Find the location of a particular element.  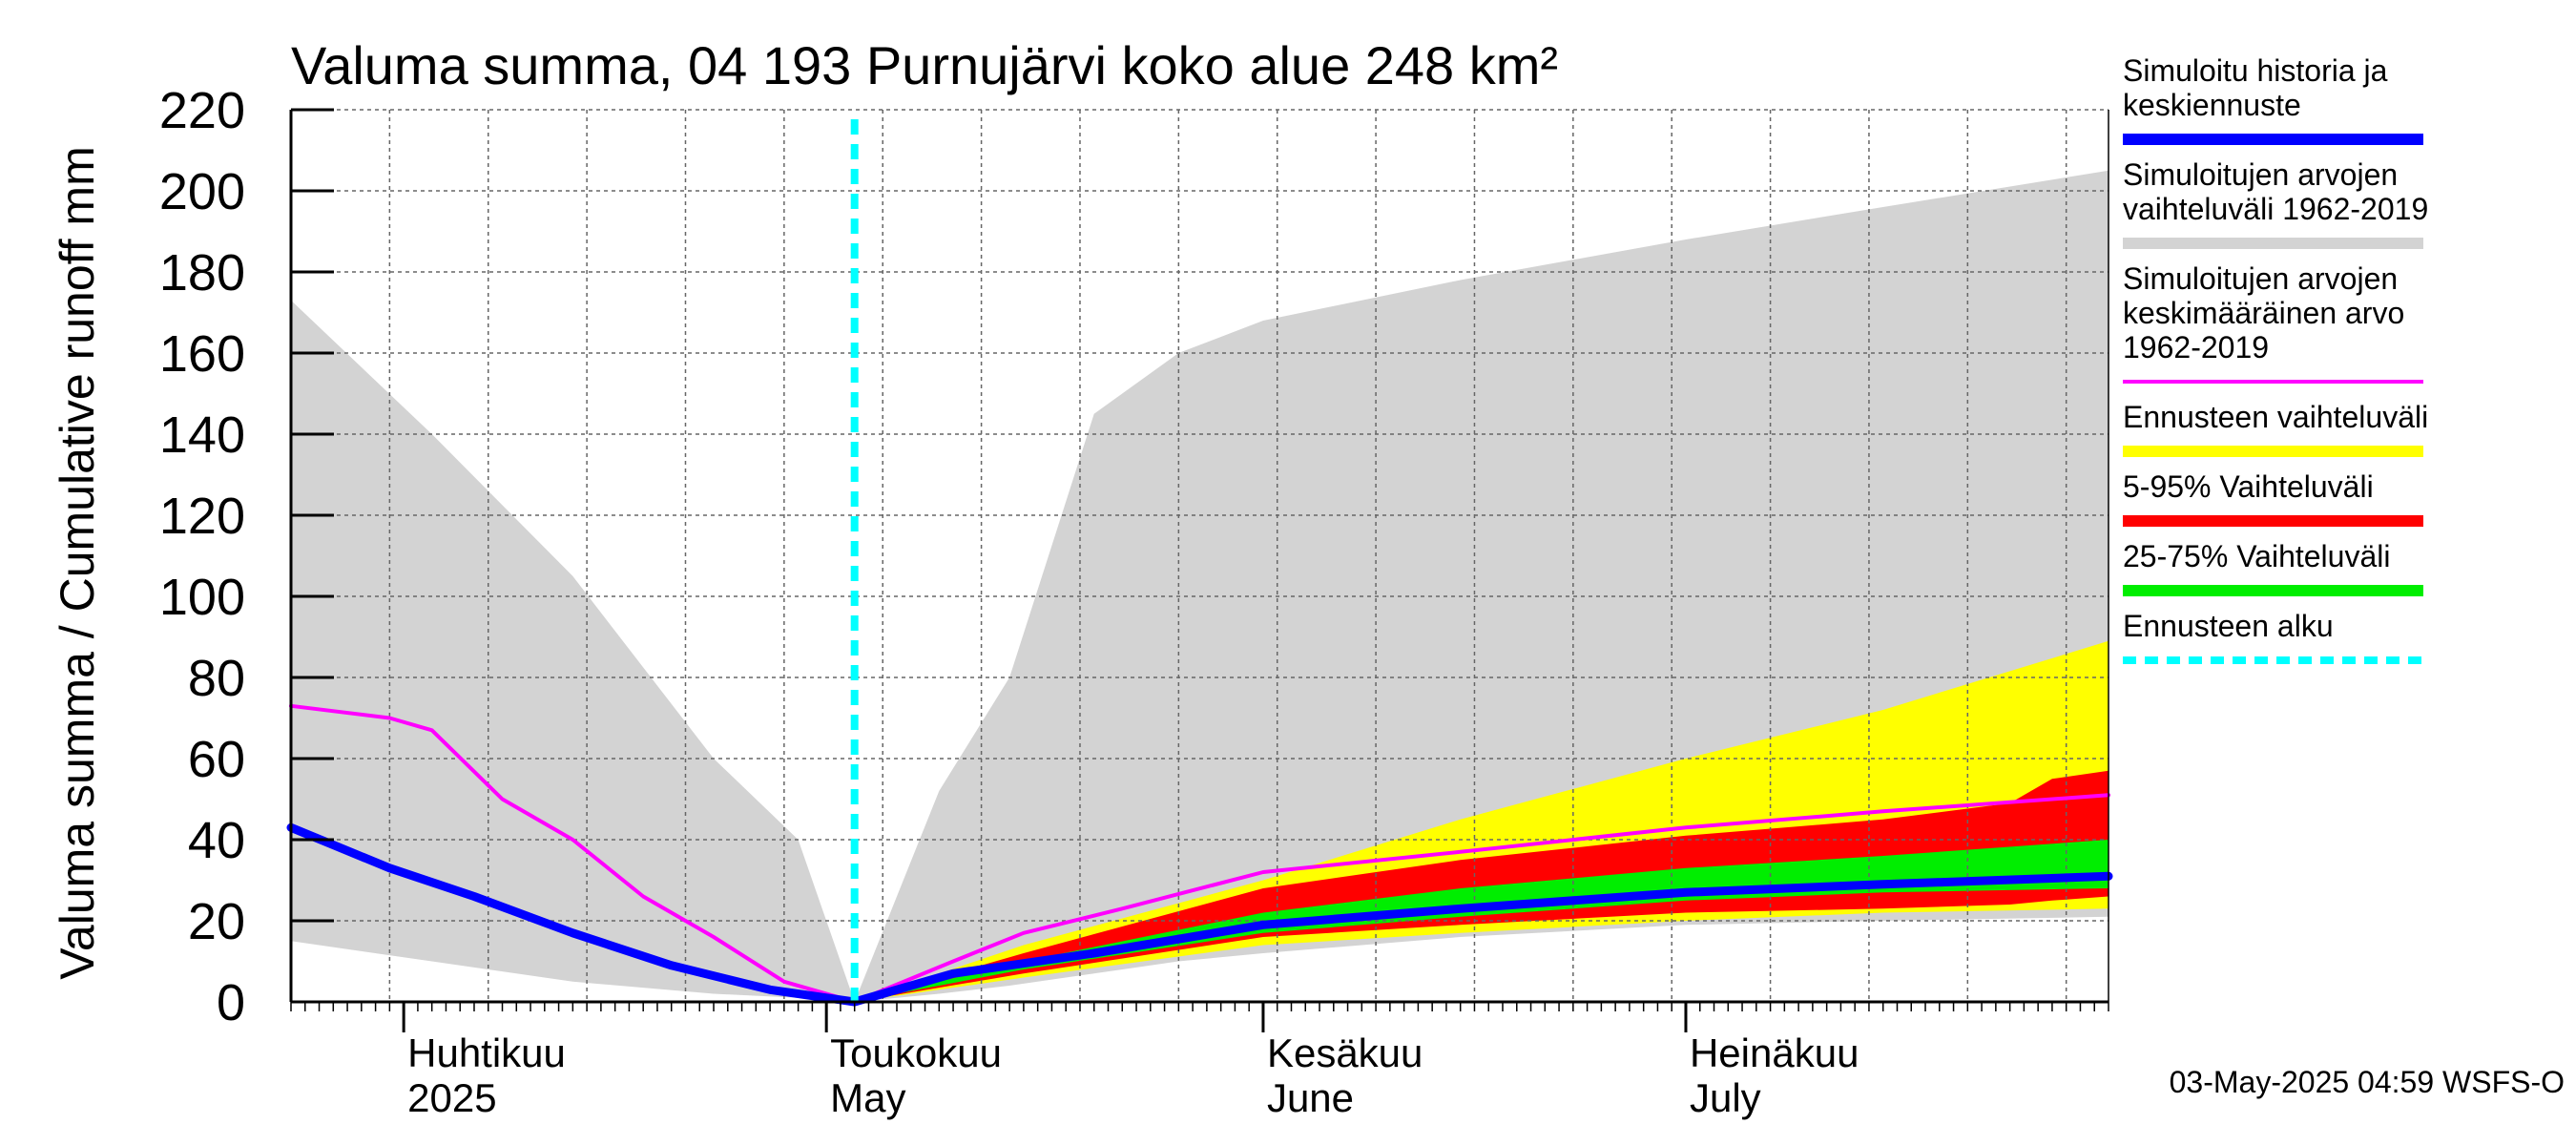

legend-label-1: vaihteluväli 1962-2019 is located at coordinates (2275, 209).